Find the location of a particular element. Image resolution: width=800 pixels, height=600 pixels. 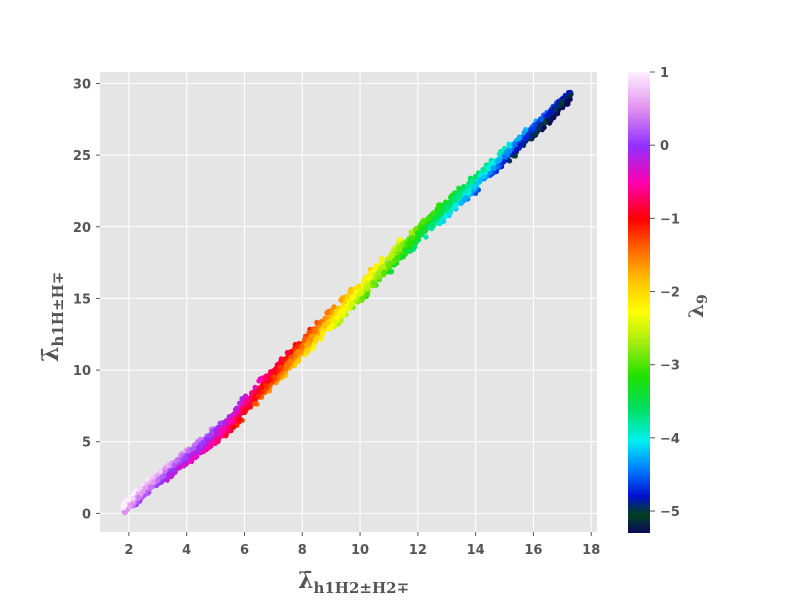

y-tick-label: 20 is located at coordinates (82, 228).